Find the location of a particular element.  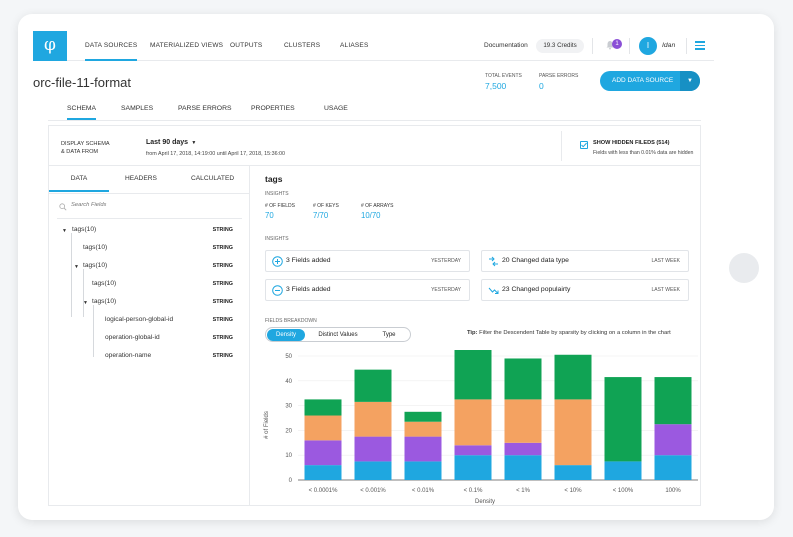

y-tick-label: 50 is located at coordinates (288, 357).